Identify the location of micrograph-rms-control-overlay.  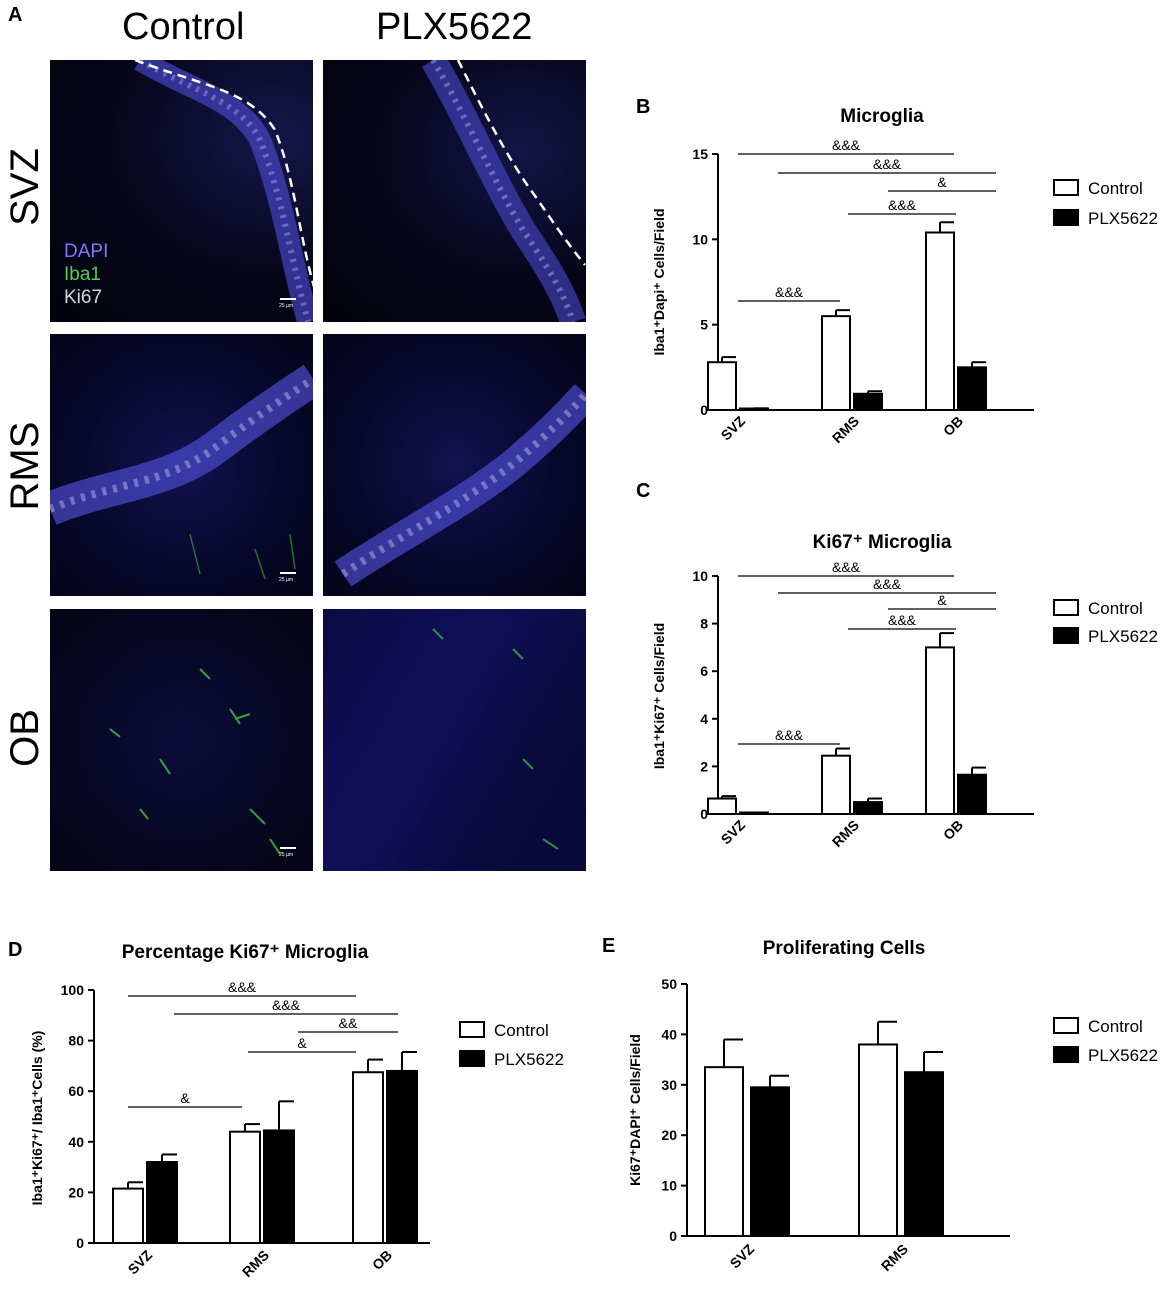
(181, 472).